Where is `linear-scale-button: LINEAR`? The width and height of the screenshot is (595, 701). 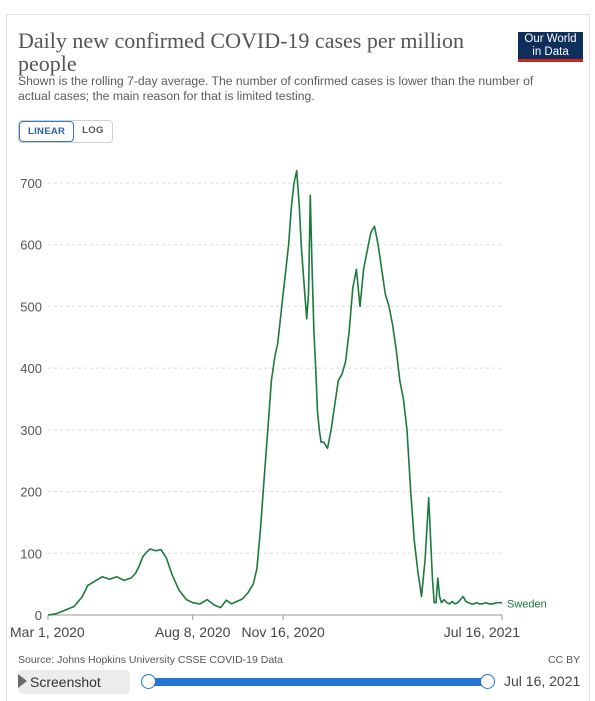 linear-scale-button: LINEAR is located at coordinates (47, 131).